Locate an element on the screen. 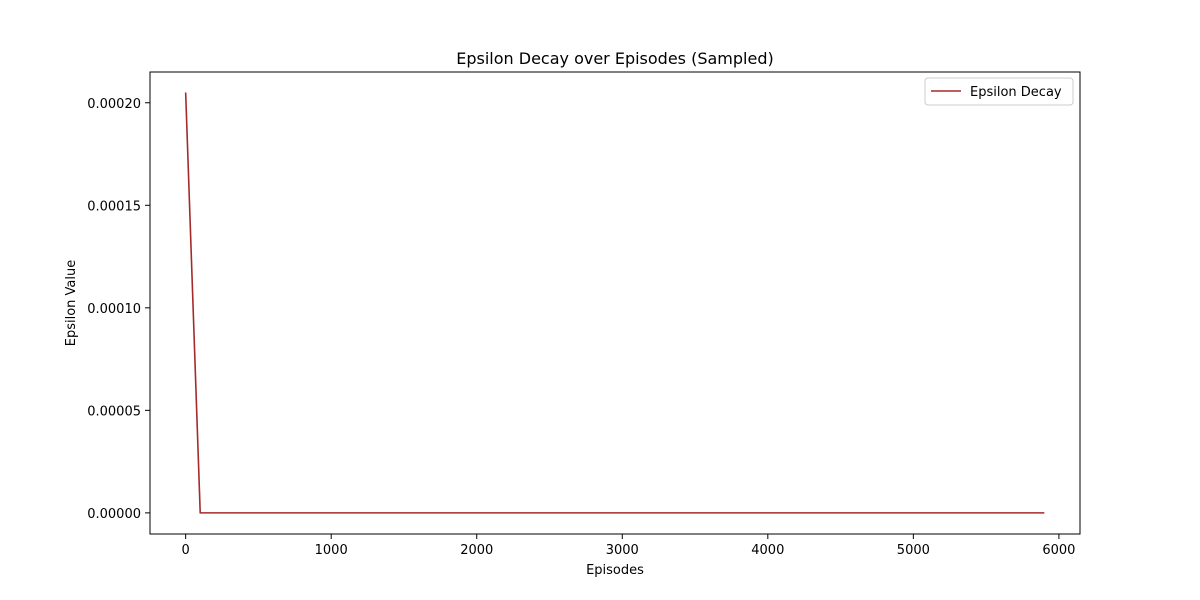  x-tick-label: 6000 is located at coordinates (1058, 550).